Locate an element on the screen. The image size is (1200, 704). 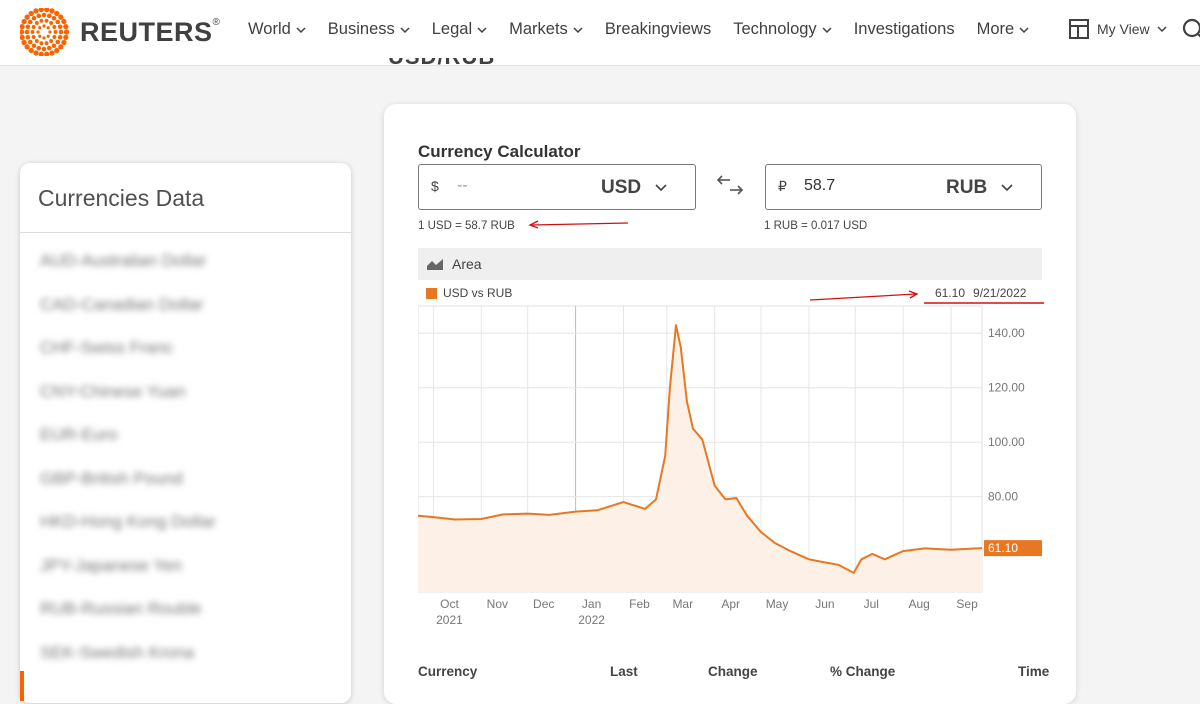
nav-item-label: Markets is located at coordinates (538, 29).